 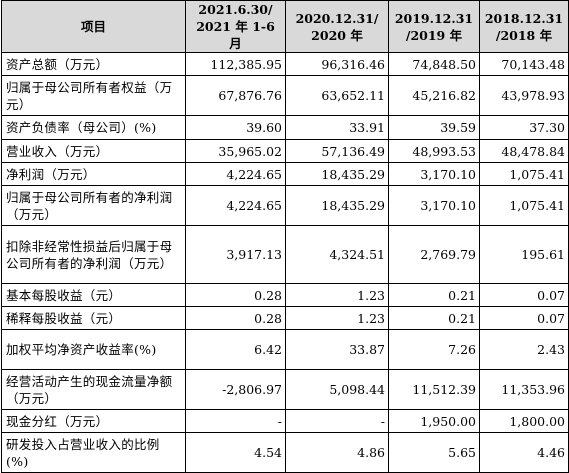 I want to click on row-value: 2.43, so click(x=524, y=349).